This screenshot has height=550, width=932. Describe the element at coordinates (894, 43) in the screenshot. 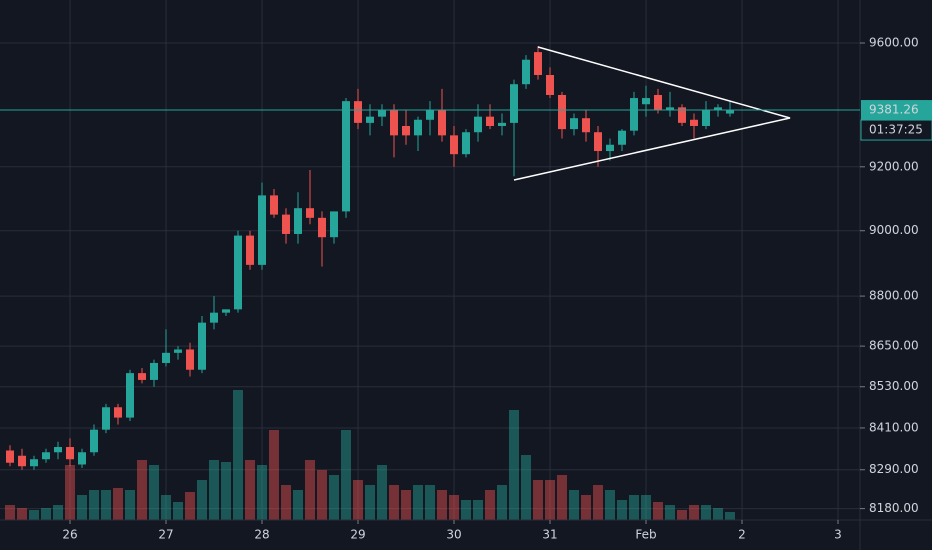

I see `y-tick-label: 9600.00` at that location.